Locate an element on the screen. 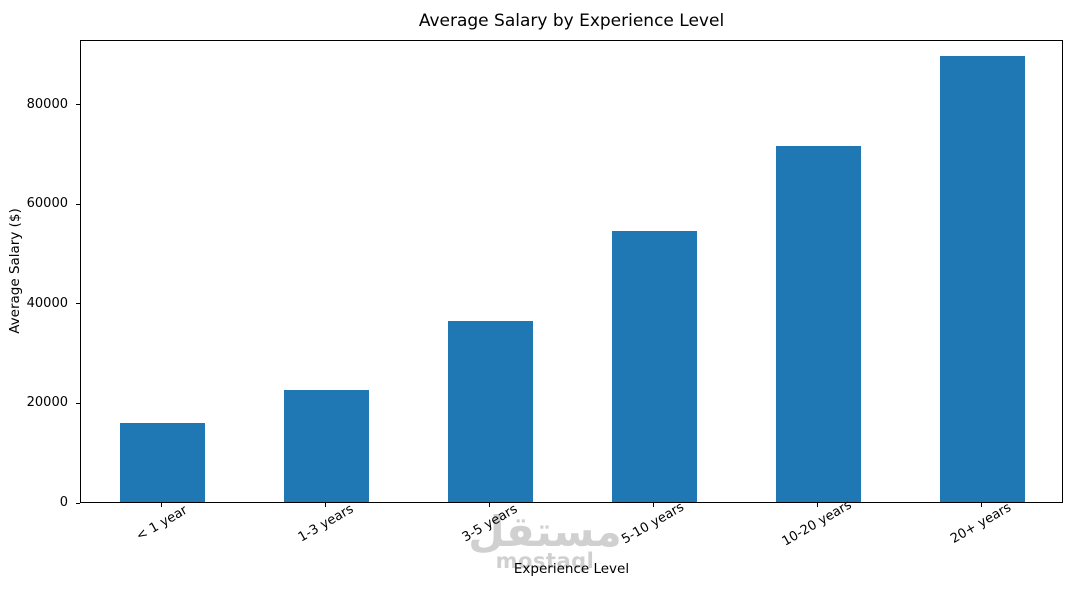 The image size is (1090, 600). x-tick-label-0: < 1 year is located at coordinates (162, 523).